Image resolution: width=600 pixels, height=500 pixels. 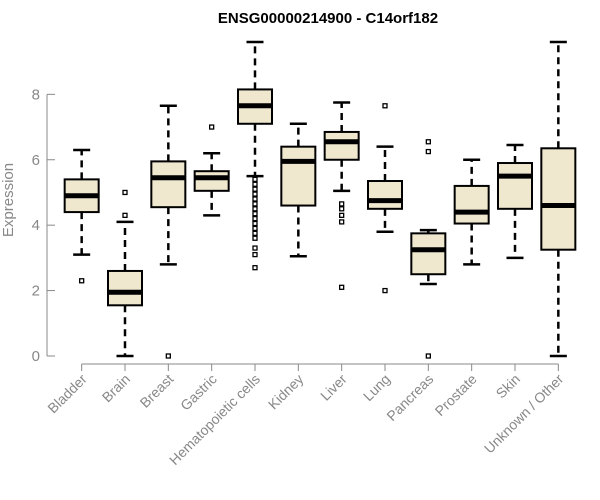 I want to click on box-kidney, so click(x=298, y=190).